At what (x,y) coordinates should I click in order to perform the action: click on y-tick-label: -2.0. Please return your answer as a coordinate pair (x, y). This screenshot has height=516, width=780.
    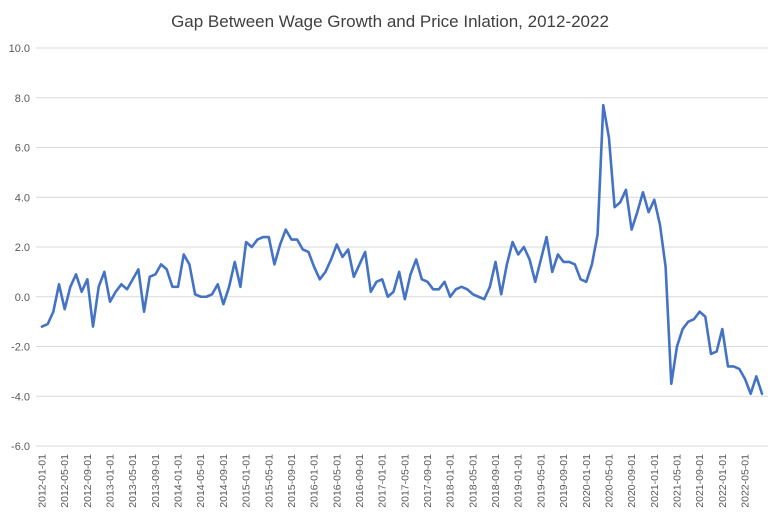
    Looking at the image, I should click on (20, 348).